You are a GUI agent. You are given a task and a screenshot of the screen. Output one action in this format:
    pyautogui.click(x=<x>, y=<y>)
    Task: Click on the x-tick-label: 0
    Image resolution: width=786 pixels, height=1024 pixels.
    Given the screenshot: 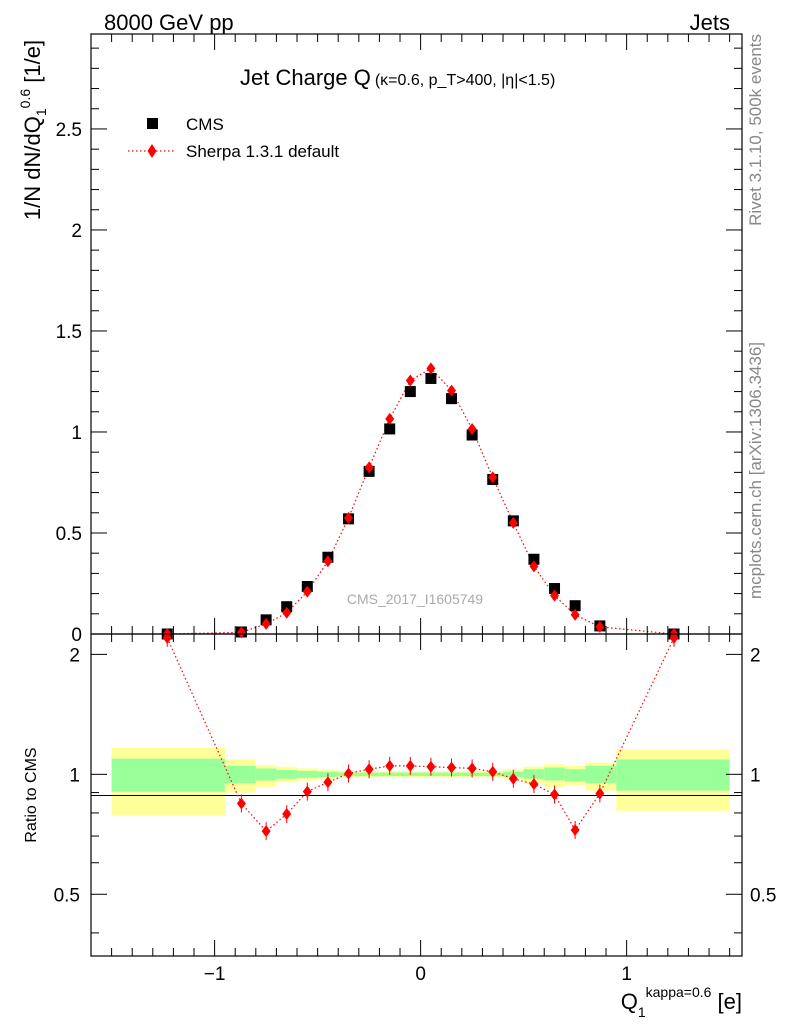 What is the action you would take?
    pyautogui.click(x=420, y=974)
    